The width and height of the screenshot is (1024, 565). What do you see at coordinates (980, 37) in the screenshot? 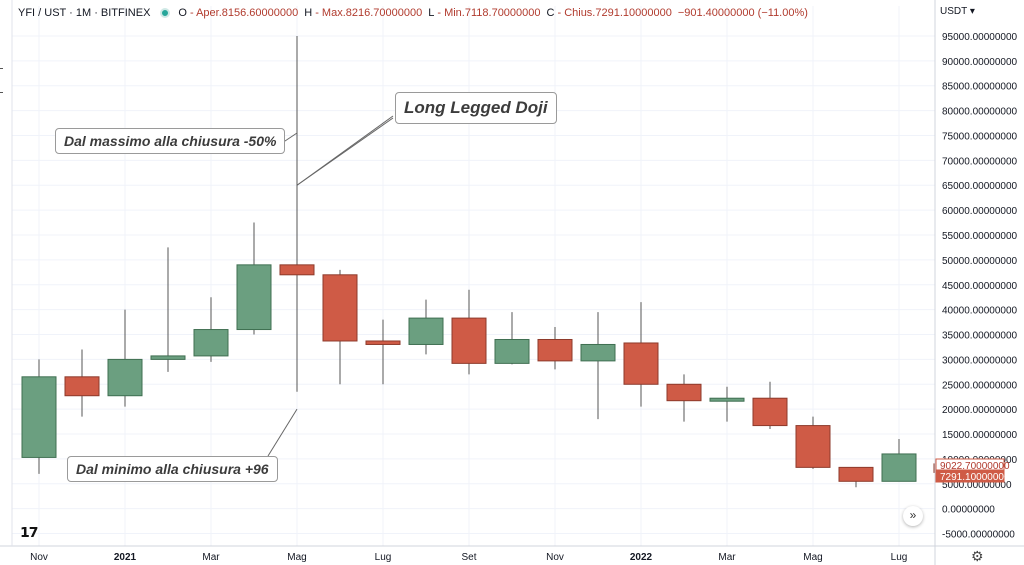
I see `y-tick-label: 95000.00000000` at bounding box center [980, 37].